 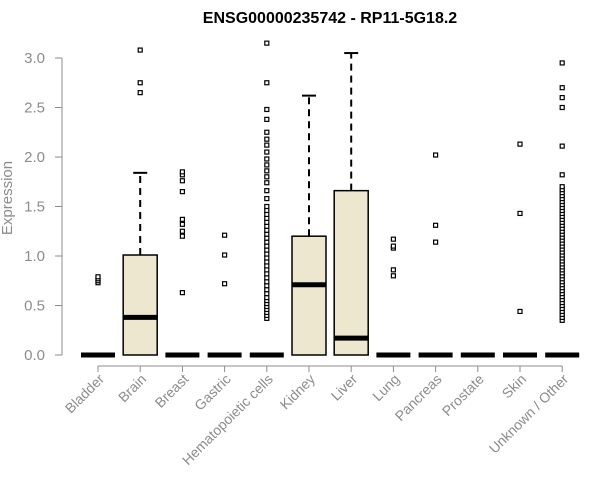 I want to click on x-tick-label: Pancreas, so click(x=418, y=397).